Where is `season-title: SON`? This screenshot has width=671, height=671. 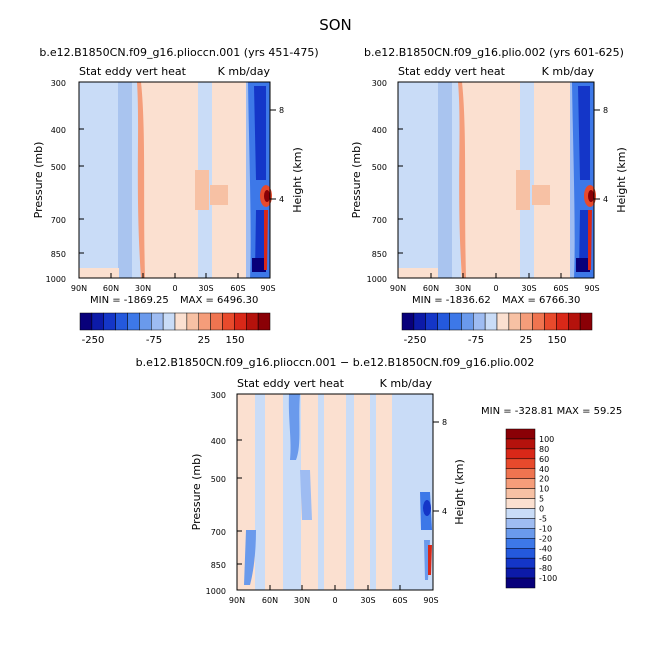
season-title: SON is located at coordinates (335, 25).